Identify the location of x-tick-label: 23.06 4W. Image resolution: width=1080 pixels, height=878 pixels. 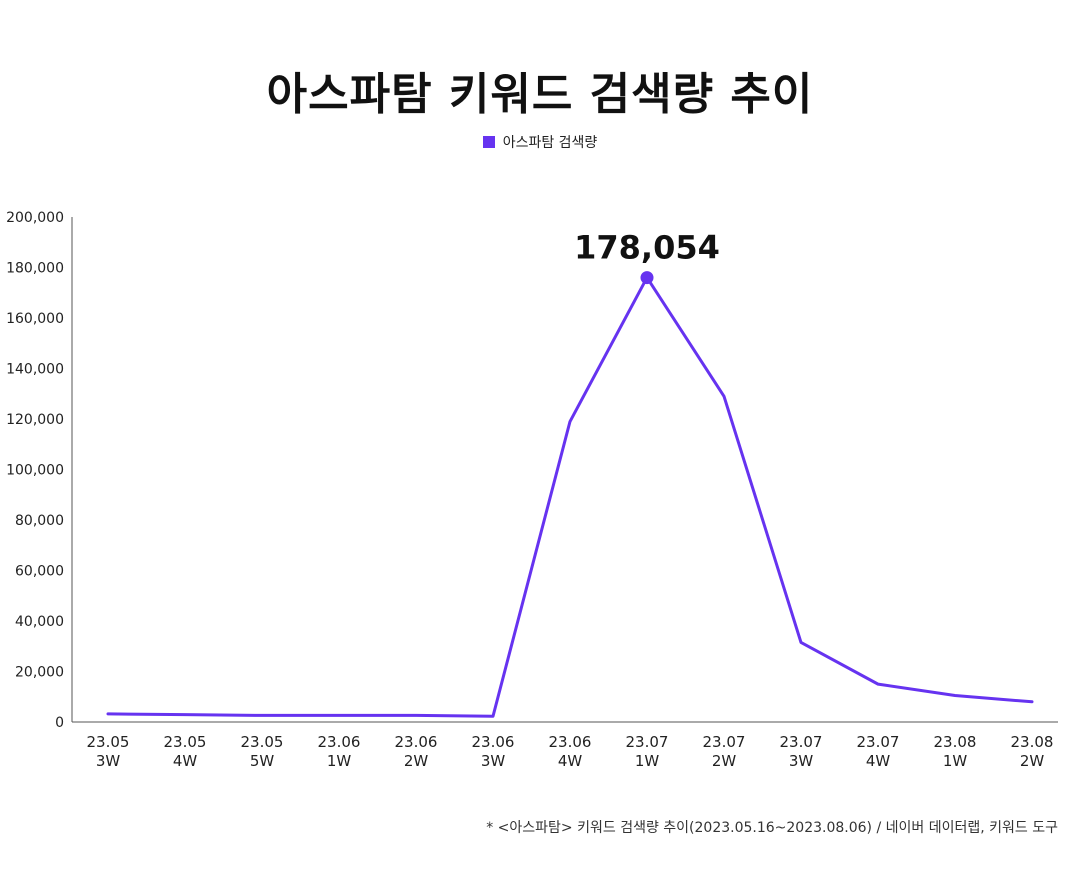
(570, 751).